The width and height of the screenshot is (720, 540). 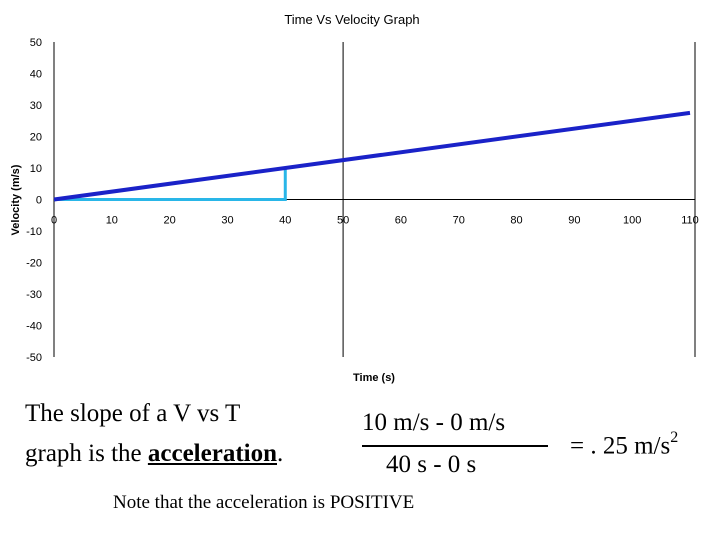 I want to click on chart-title: Time Vs Velocity Graph, so click(x=351, y=19).